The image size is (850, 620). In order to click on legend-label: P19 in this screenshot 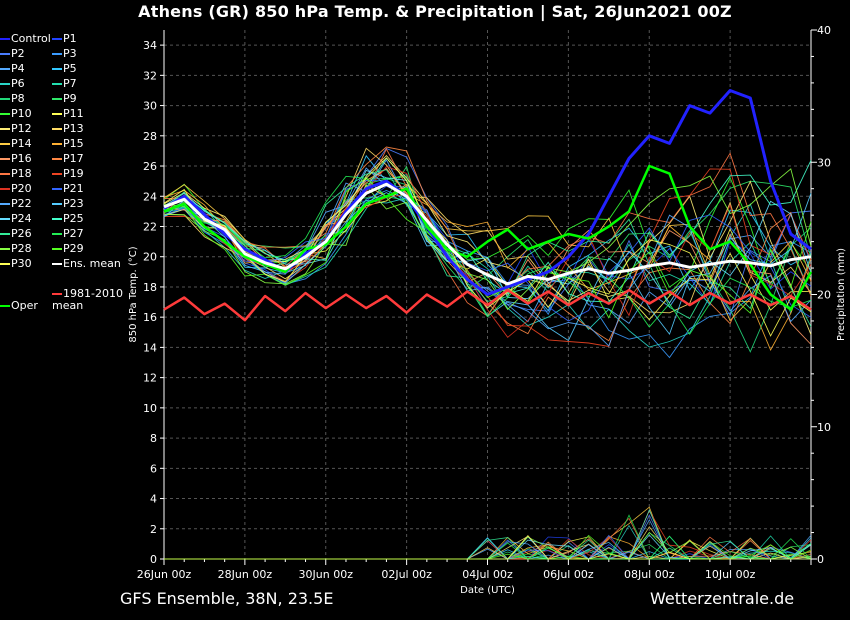, I will do `click(73, 173)`.